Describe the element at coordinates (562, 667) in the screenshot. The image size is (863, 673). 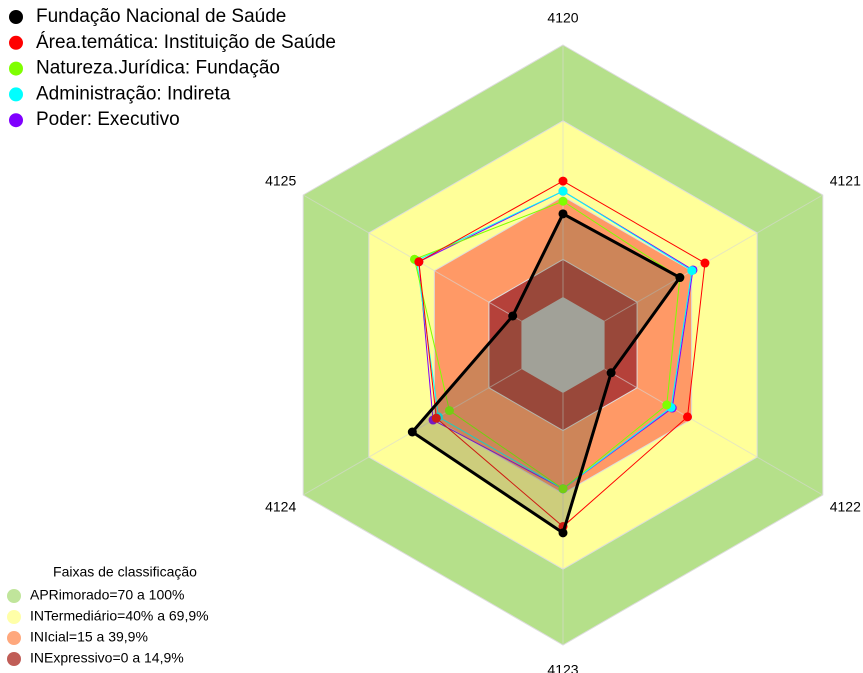
I see `axis-label: 4123` at that location.